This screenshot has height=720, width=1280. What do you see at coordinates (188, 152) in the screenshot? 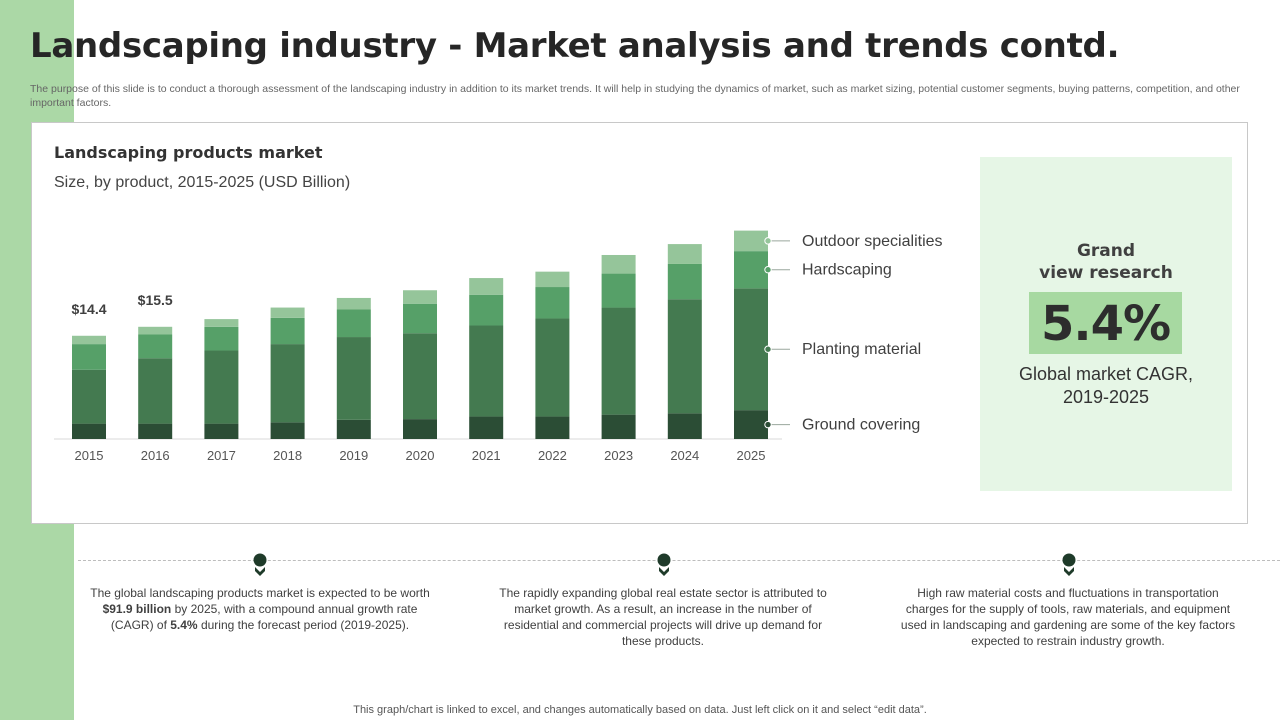
I see `chart-title: Landscaping products market` at bounding box center [188, 152].